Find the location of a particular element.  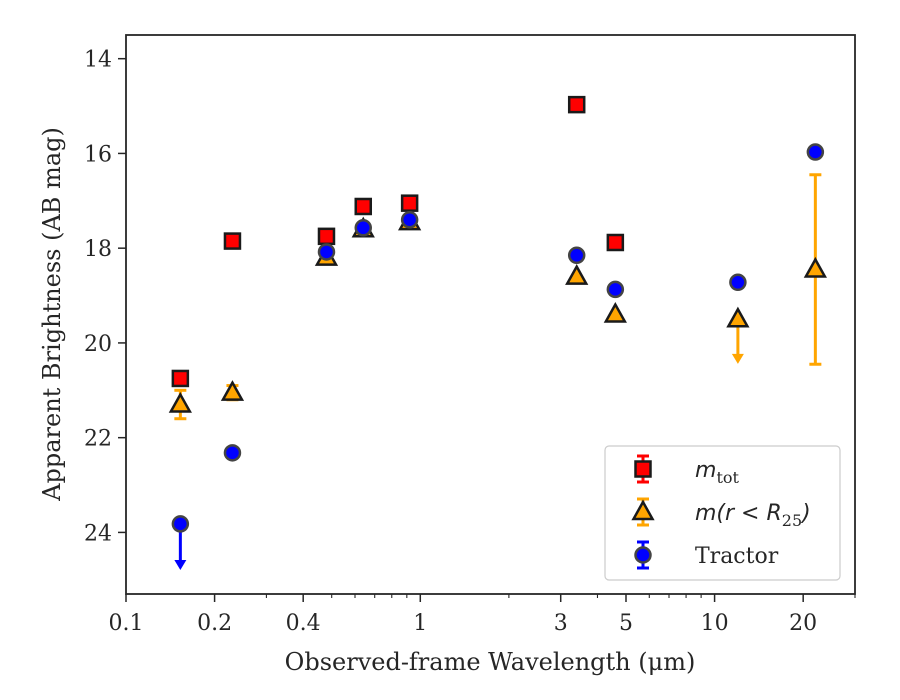

y-tick-label: 20 is located at coordinates (98, 344).